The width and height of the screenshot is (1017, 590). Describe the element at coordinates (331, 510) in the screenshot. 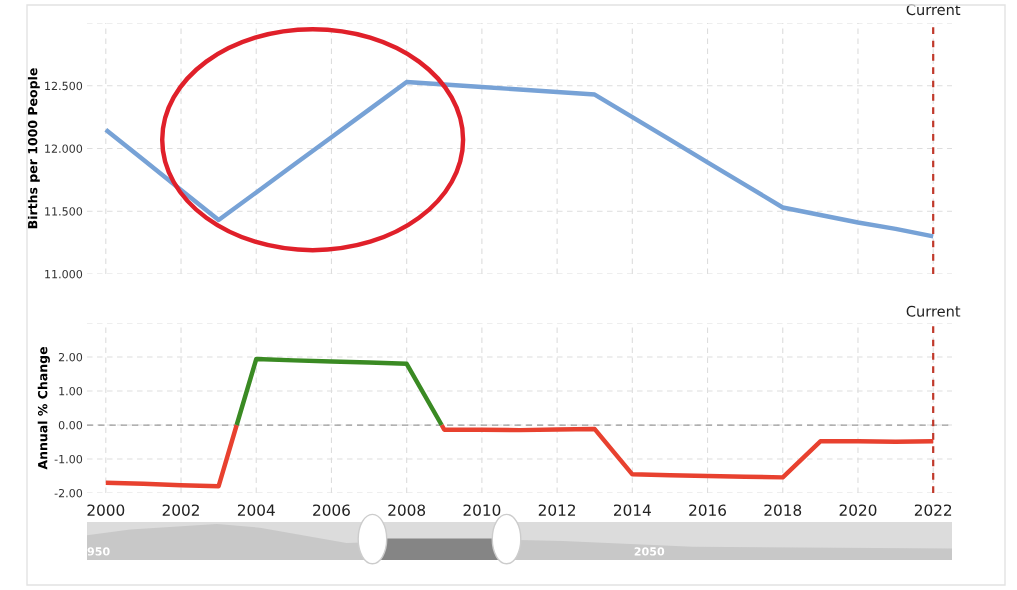

I see `x-tick-label: 2006` at that location.